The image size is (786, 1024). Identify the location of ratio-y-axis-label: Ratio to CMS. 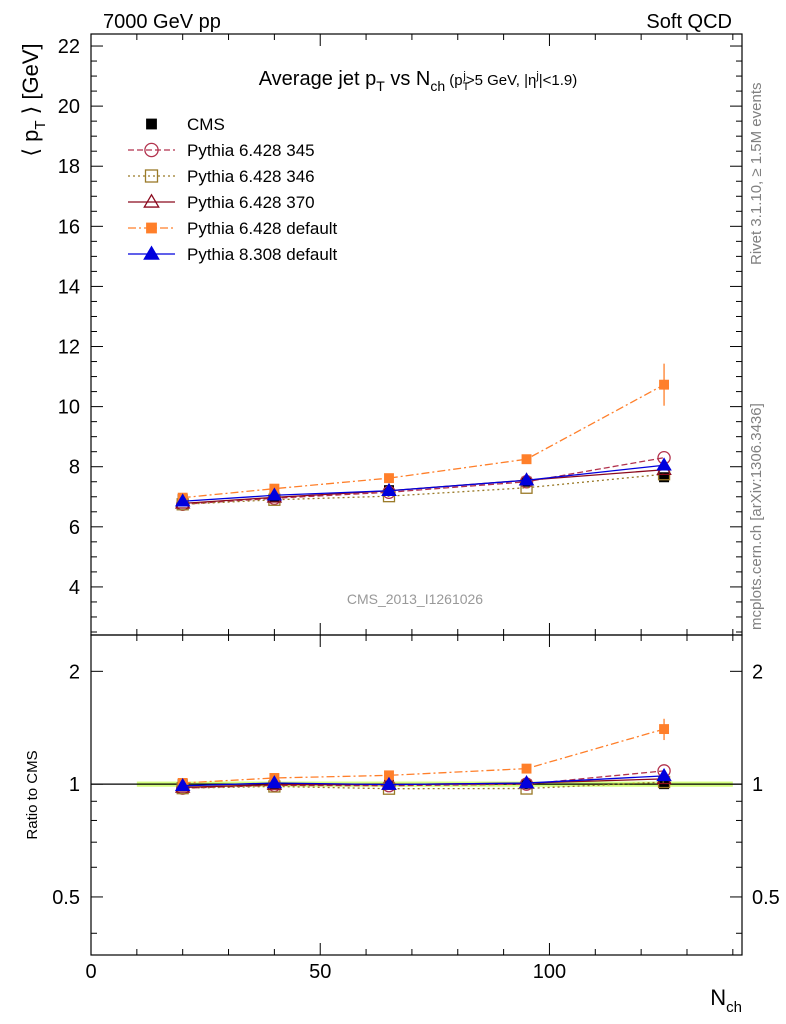
(32, 794).